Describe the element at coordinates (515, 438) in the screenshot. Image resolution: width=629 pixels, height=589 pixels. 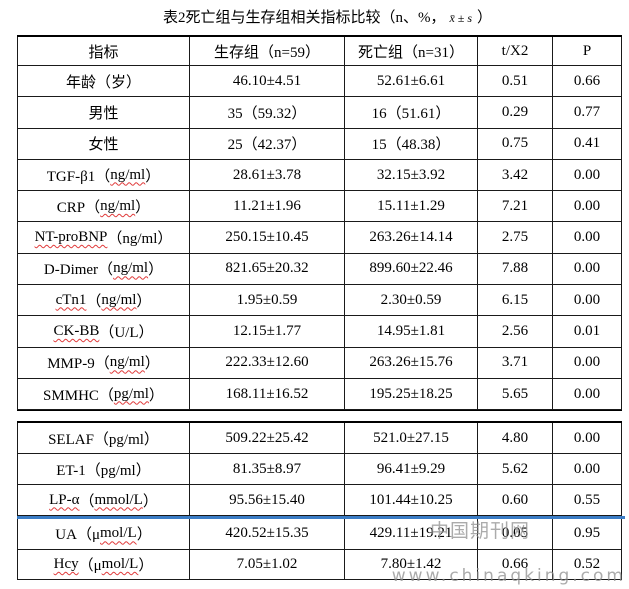
I see `t-x2-value-cell: 4.80` at that location.